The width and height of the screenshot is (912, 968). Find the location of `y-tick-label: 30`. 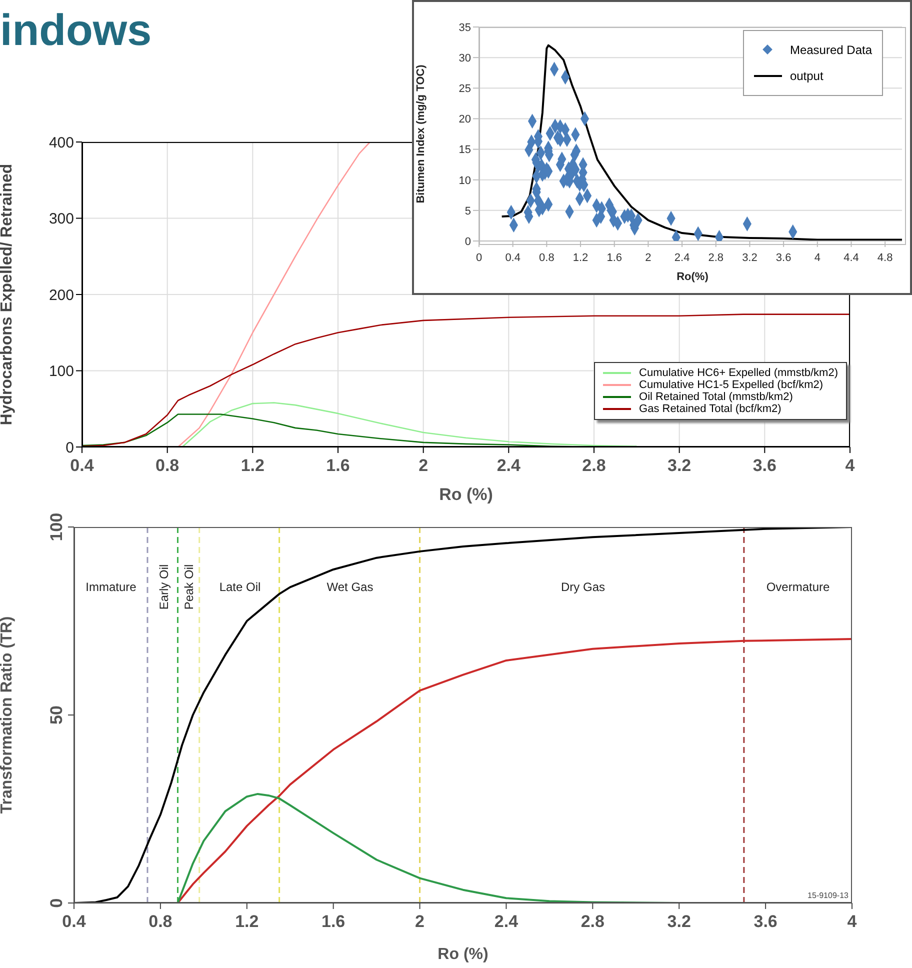

y-tick-label: 30 is located at coordinates (464, 58).